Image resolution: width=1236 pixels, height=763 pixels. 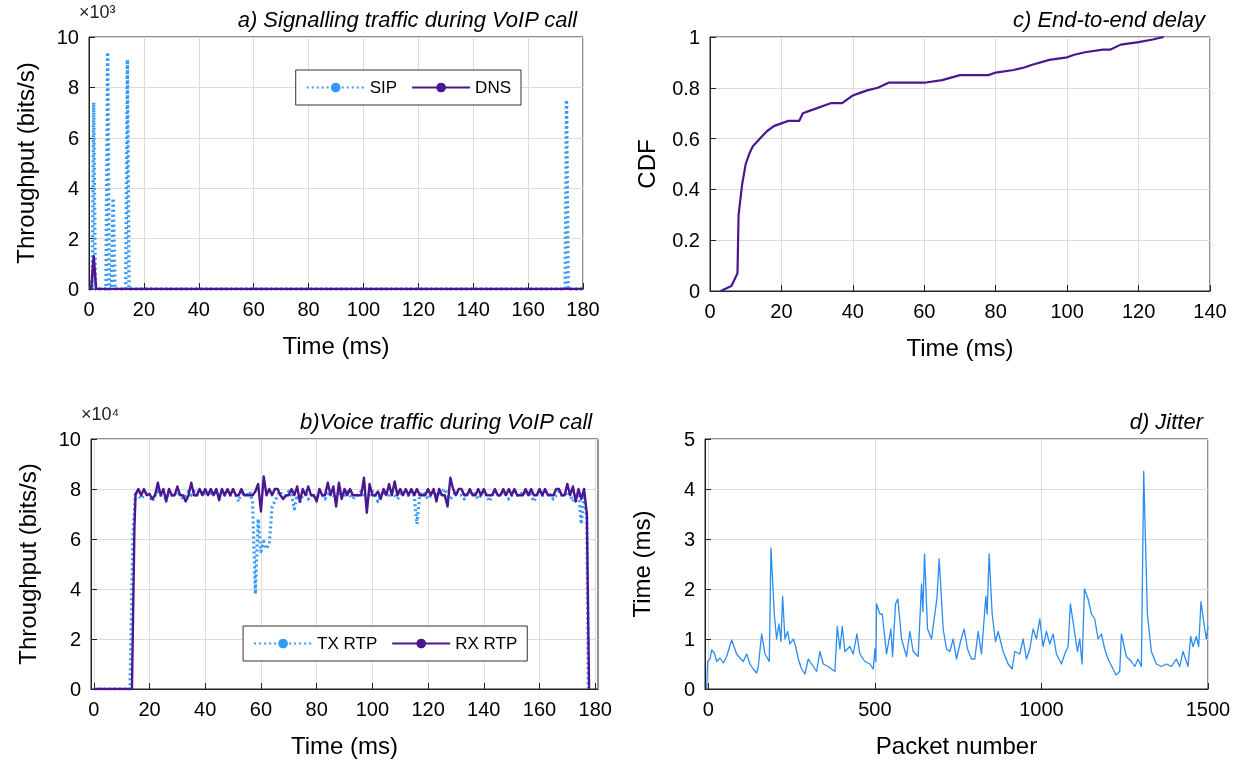 I want to click on chart-title: c) End-to-end delay, so click(x=1110, y=19).